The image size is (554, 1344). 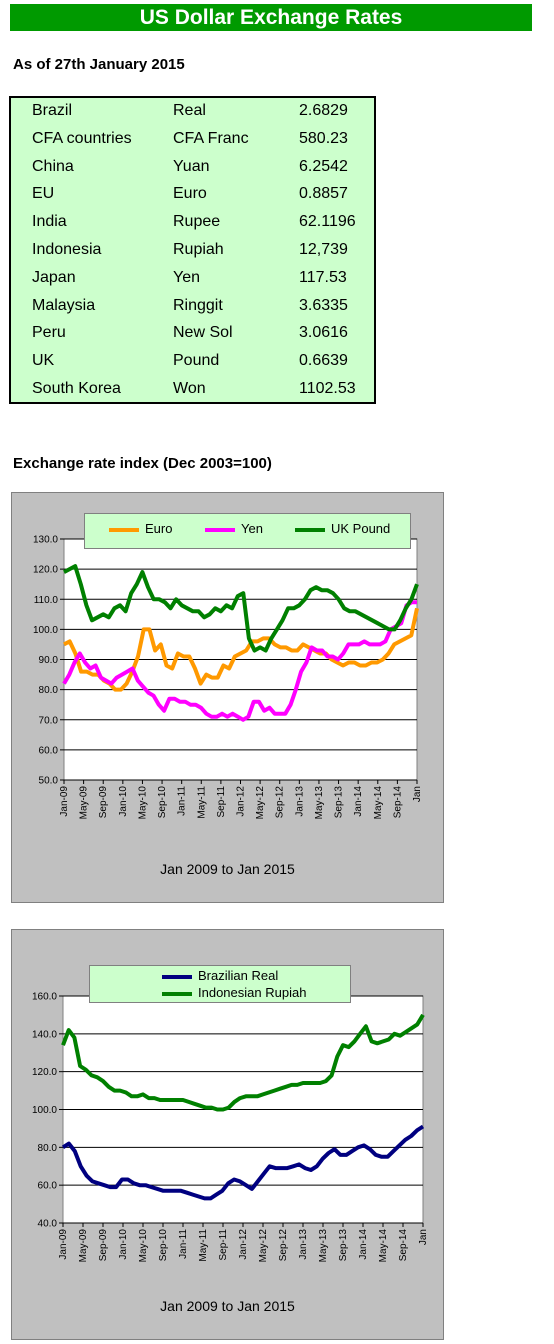 I want to click on x-tick-label: Jan-13, so click(x=299, y=801).